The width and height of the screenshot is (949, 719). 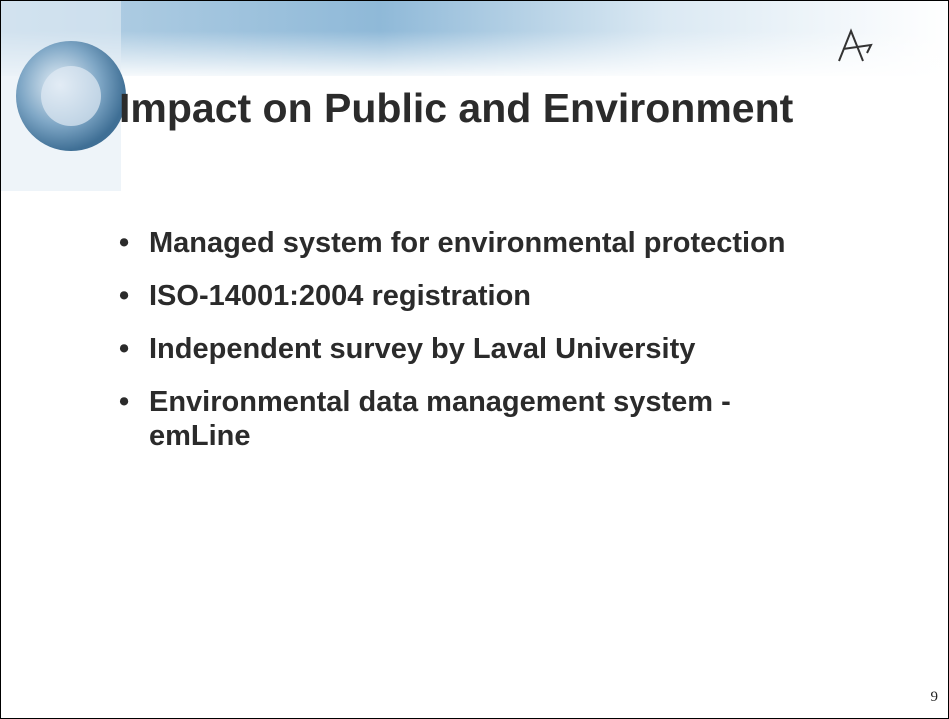 I want to click on slide-title: Impact on Public and Environment, so click(x=456, y=108).